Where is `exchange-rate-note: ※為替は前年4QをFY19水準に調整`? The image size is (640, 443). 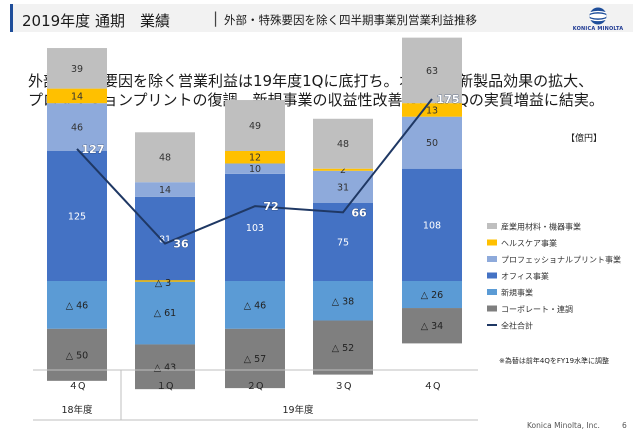
exchange-rate-note: ※為替は前年4QをFY19水準に調整 is located at coordinates (554, 361).